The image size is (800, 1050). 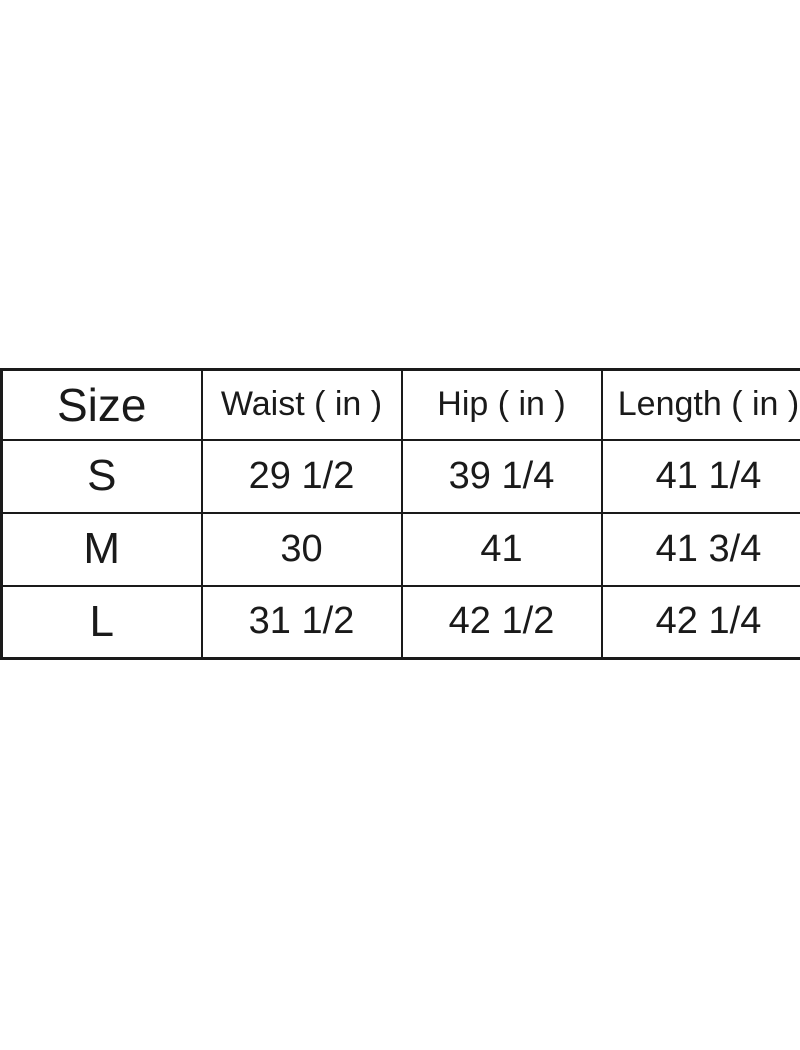 What do you see at coordinates (501, 549) in the screenshot?
I see `cell-m-hip: 41` at bounding box center [501, 549].